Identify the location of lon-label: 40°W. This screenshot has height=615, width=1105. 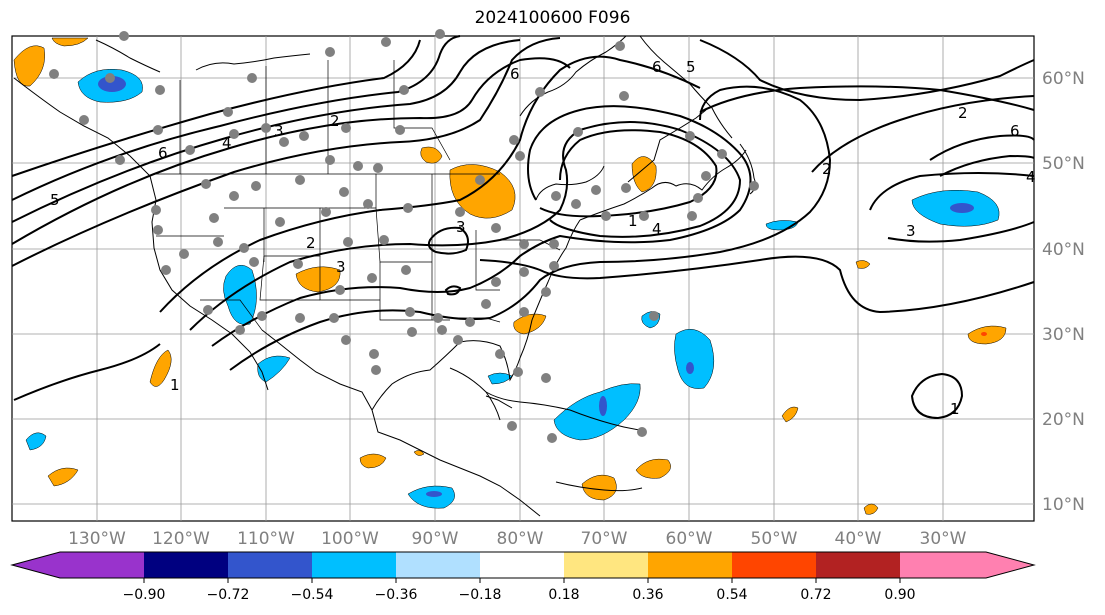
(858, 539).